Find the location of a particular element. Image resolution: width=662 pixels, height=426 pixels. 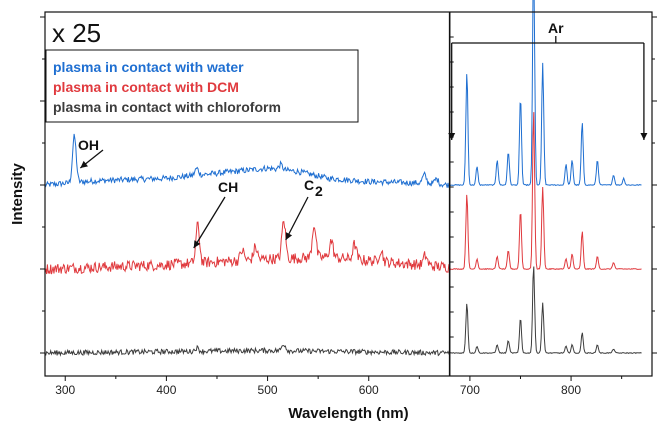

legend-entry-2: plasma in contact with chloroform is located at coordinates (167, 107).